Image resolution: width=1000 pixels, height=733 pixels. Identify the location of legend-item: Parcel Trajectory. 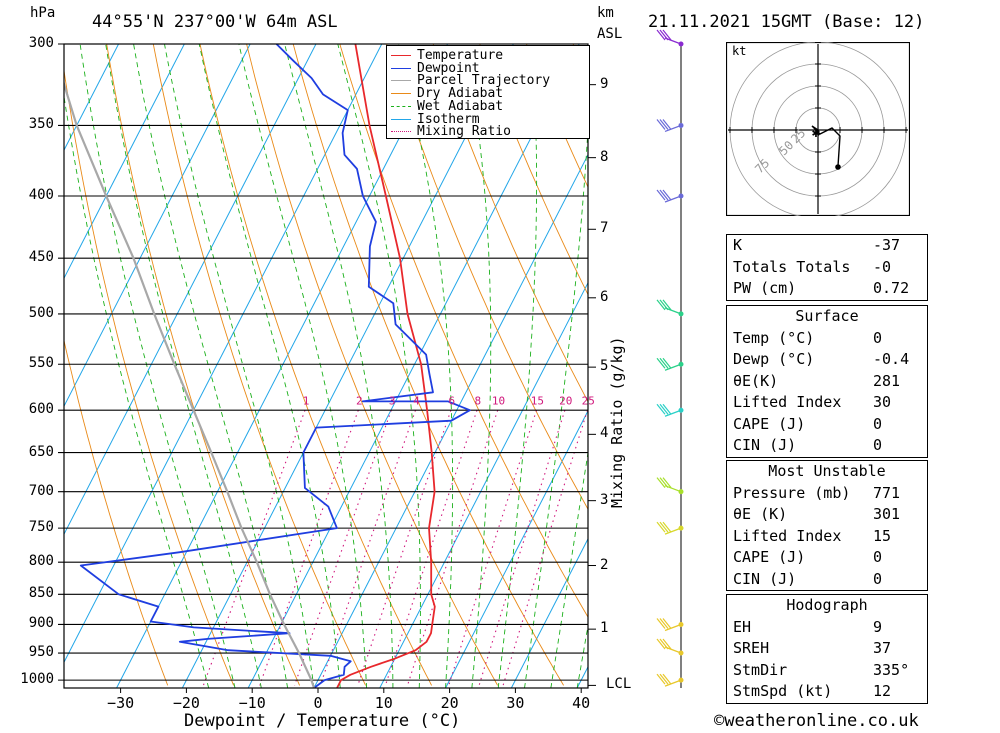
(471, 81).